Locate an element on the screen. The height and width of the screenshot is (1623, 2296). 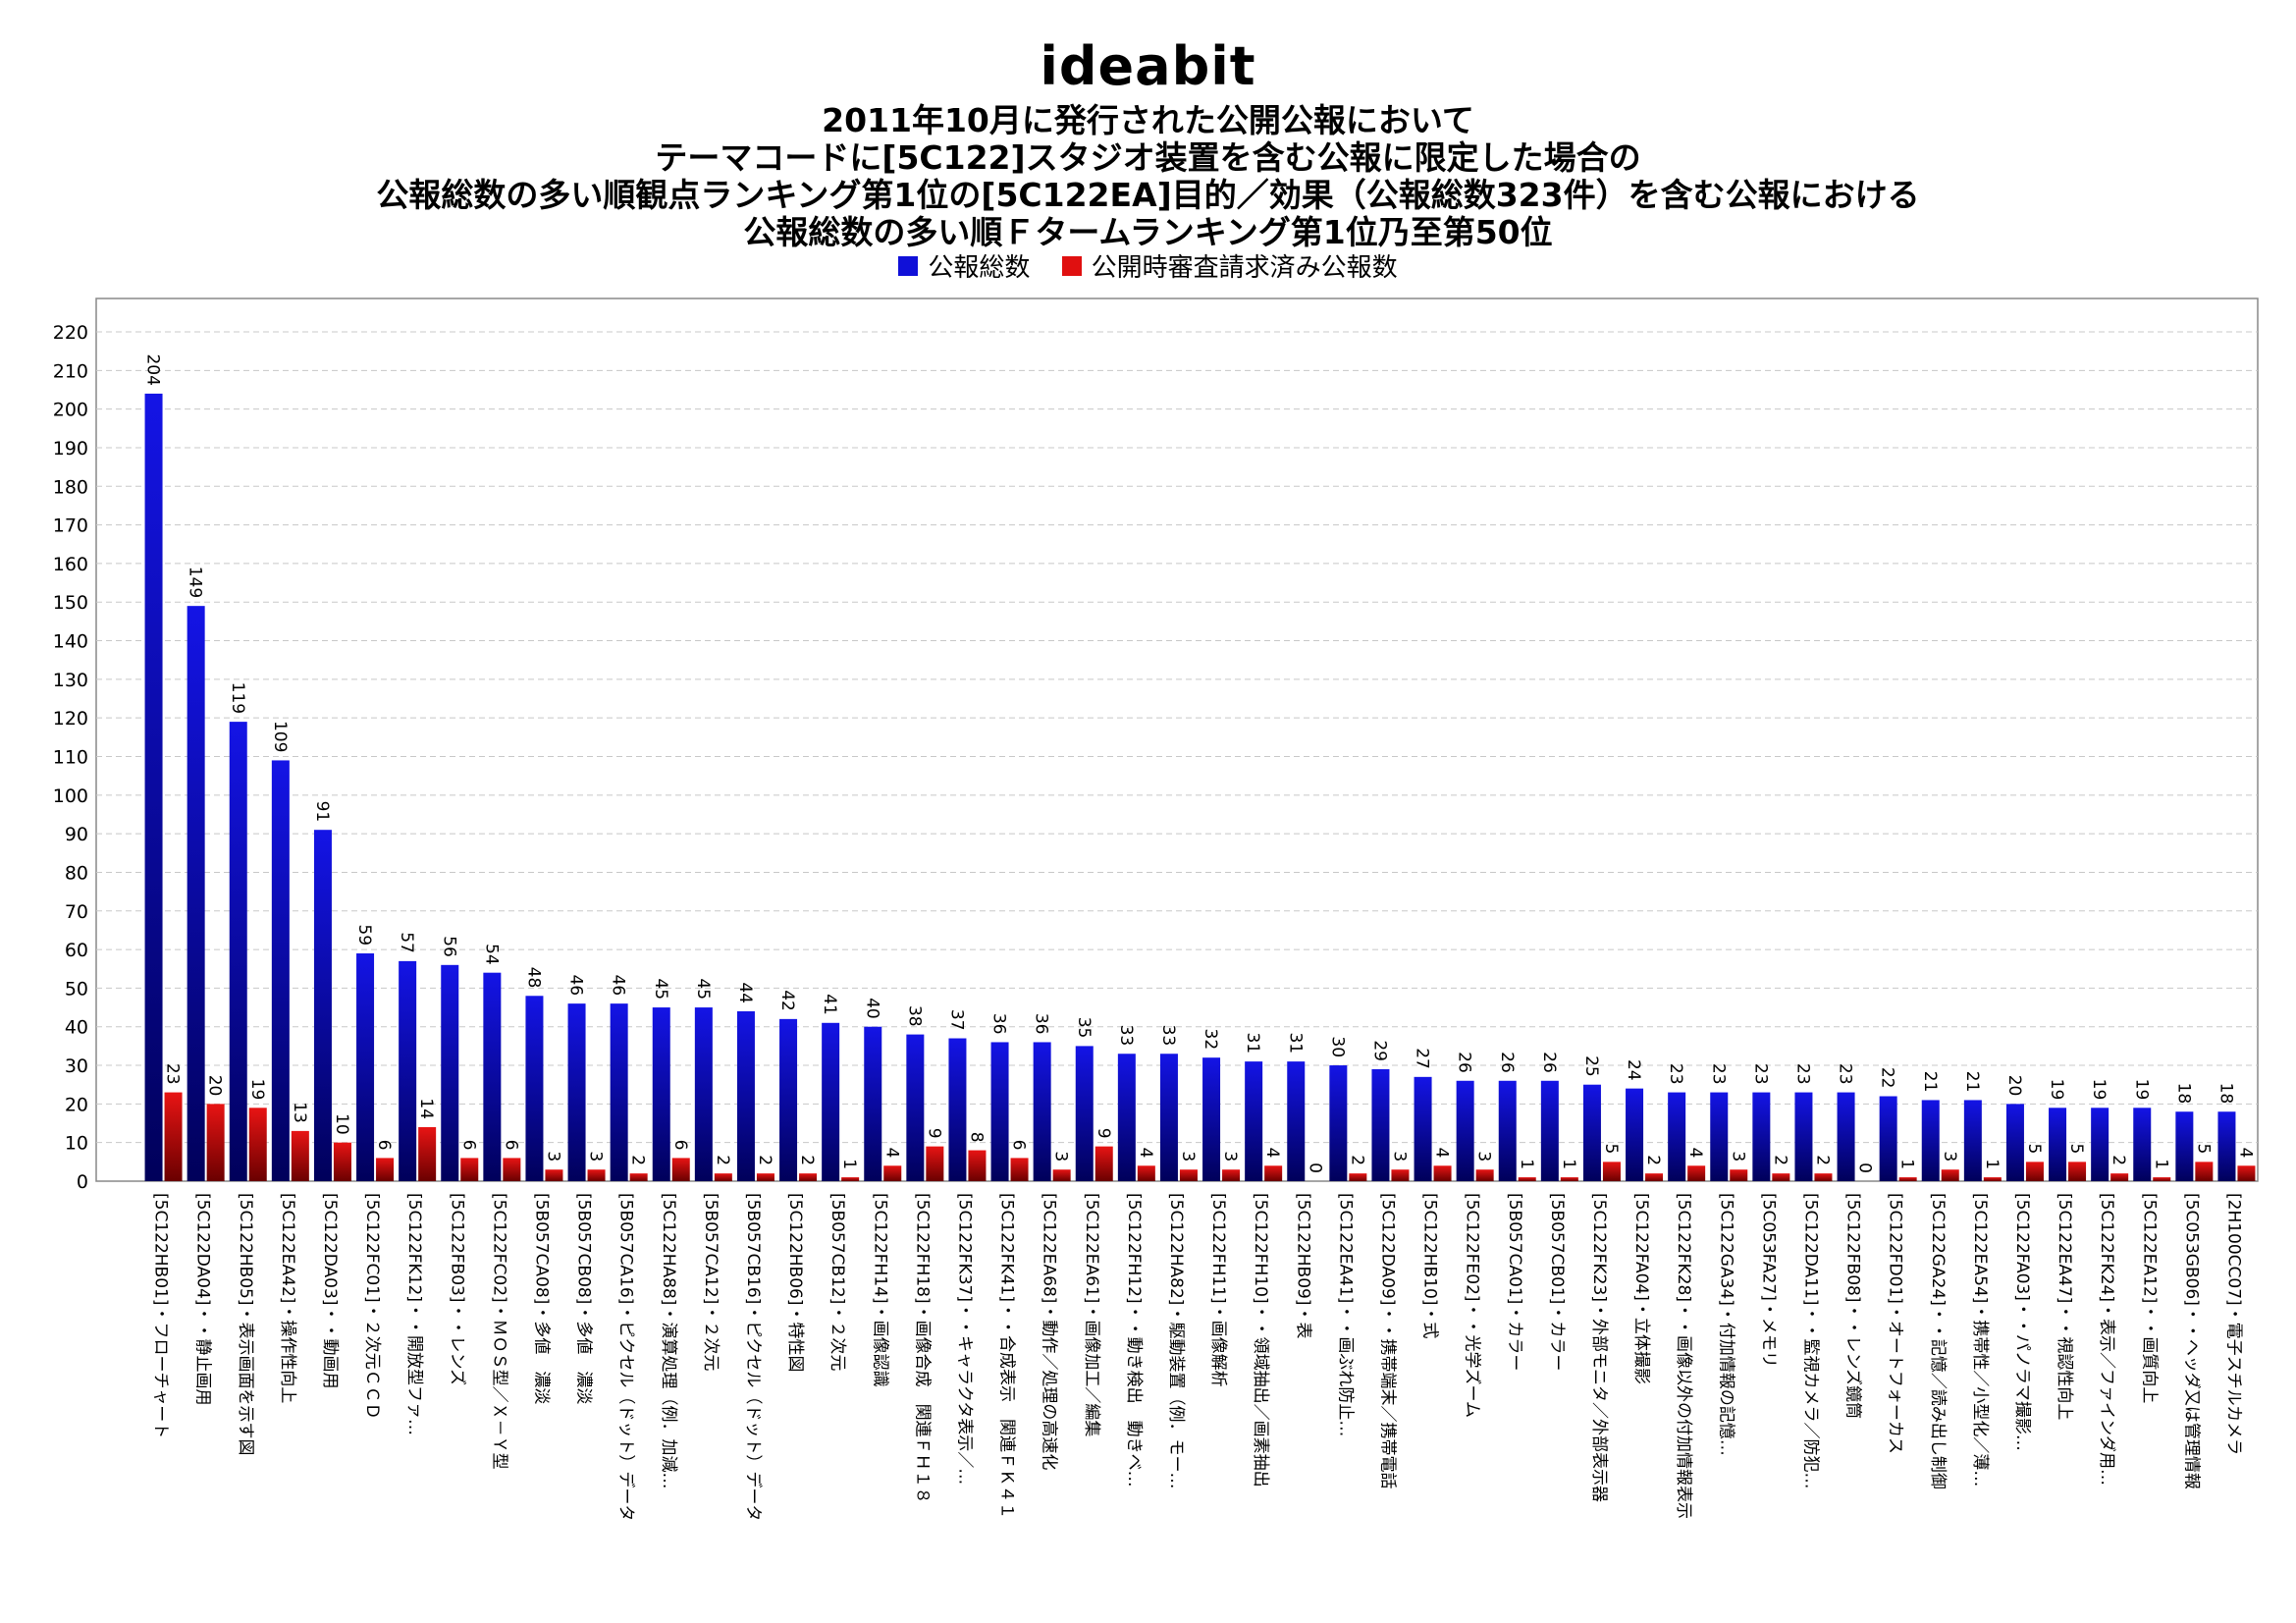
x-tick-label: [5C122EA47]・・視認性向上 is located at coordinates (2064, 1306).